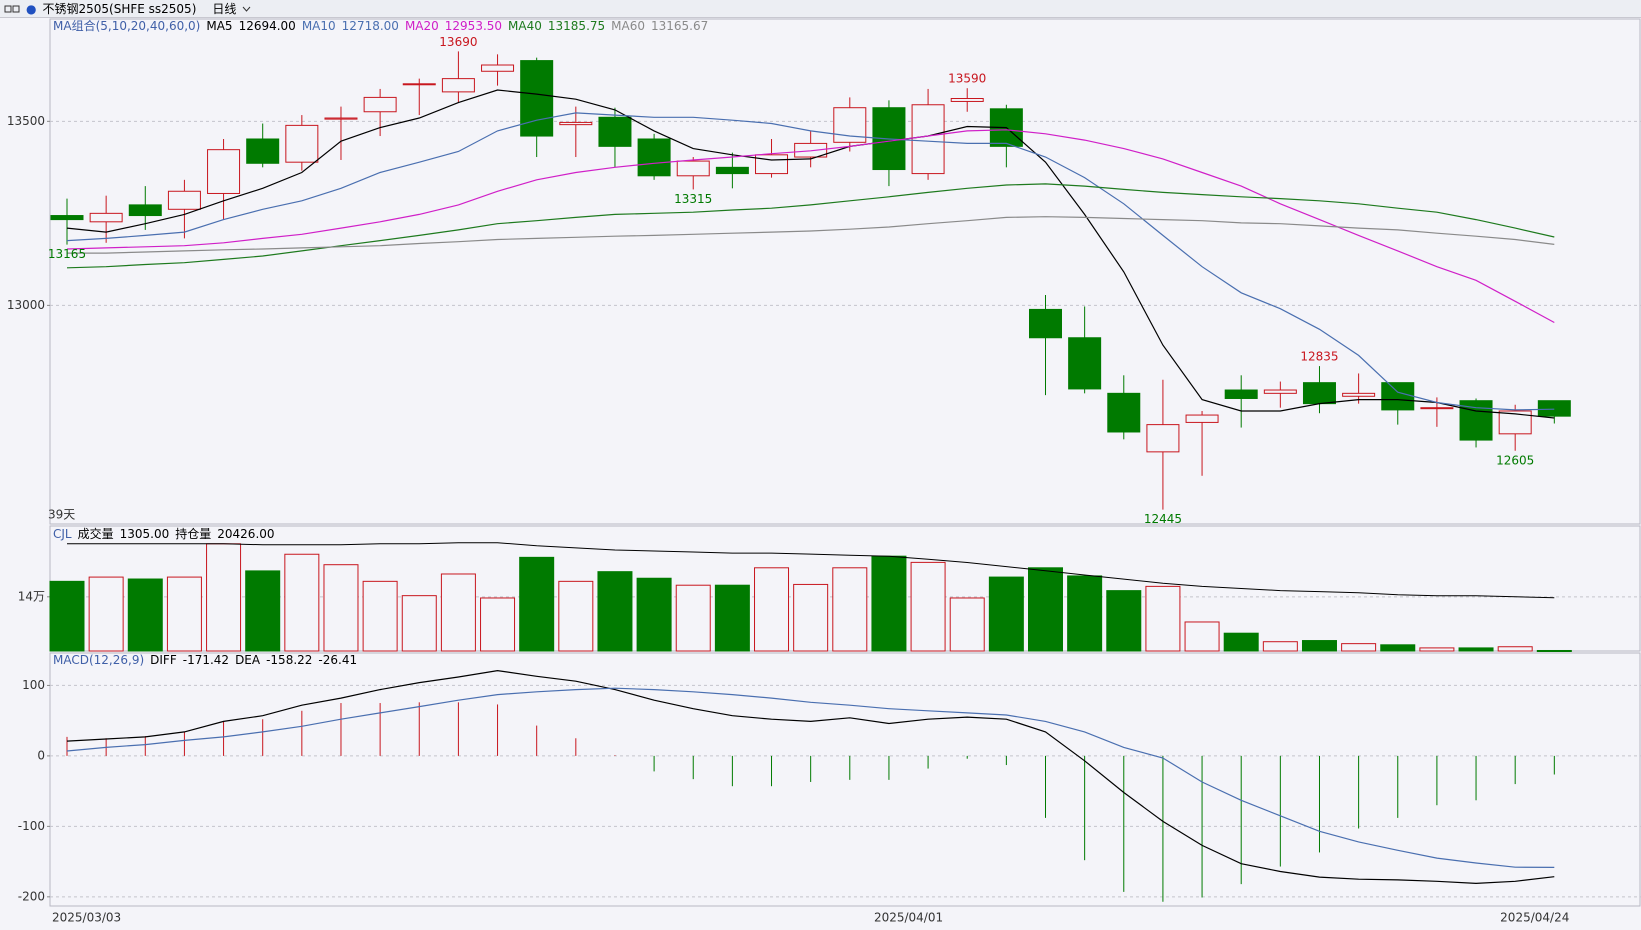  What do you see at coordinates (628, 26) in the screenshot?
I see `legend-name: MA60` at bounding box center [628, 26].